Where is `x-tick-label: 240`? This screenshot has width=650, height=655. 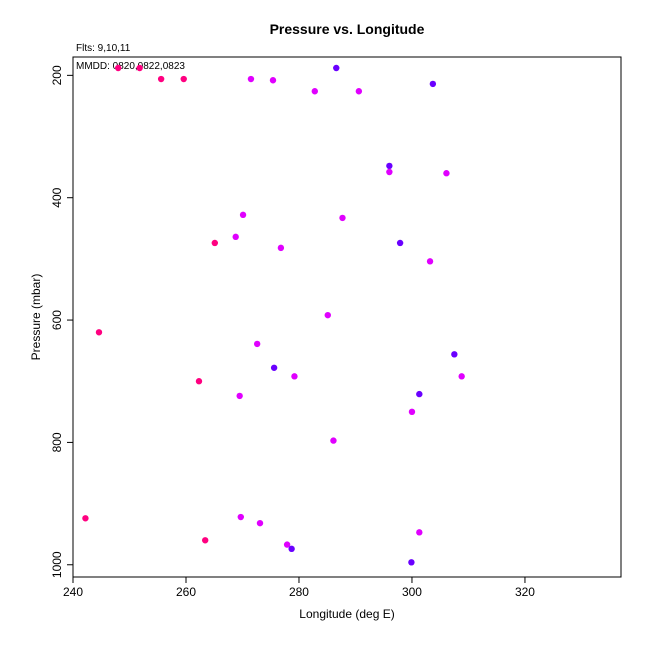
x-tick-label: 240 is located at coordinates (73, 592).